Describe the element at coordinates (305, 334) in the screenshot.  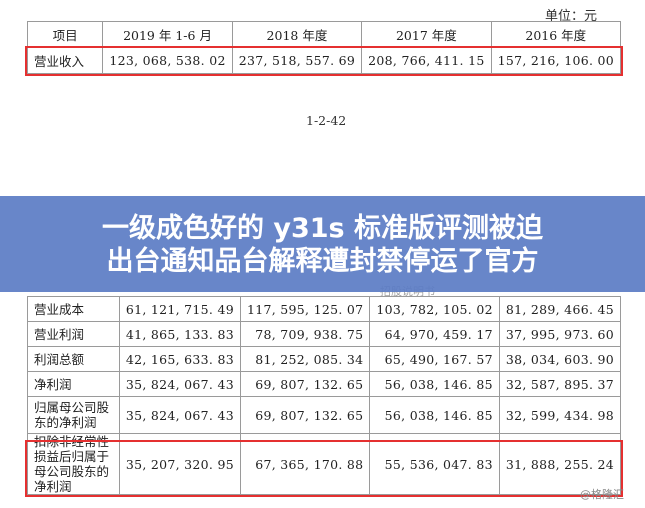
I see `value-cell: 78, 709, 938. 75` at that location.